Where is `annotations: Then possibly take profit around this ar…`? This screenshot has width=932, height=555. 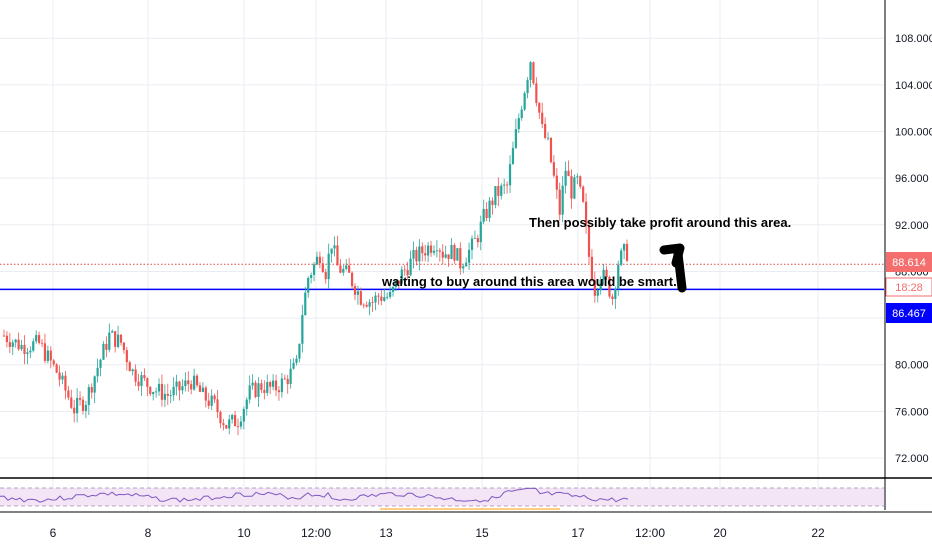
annotations: Then possibly take profit around this ar… is located at coordinates (586, 254).